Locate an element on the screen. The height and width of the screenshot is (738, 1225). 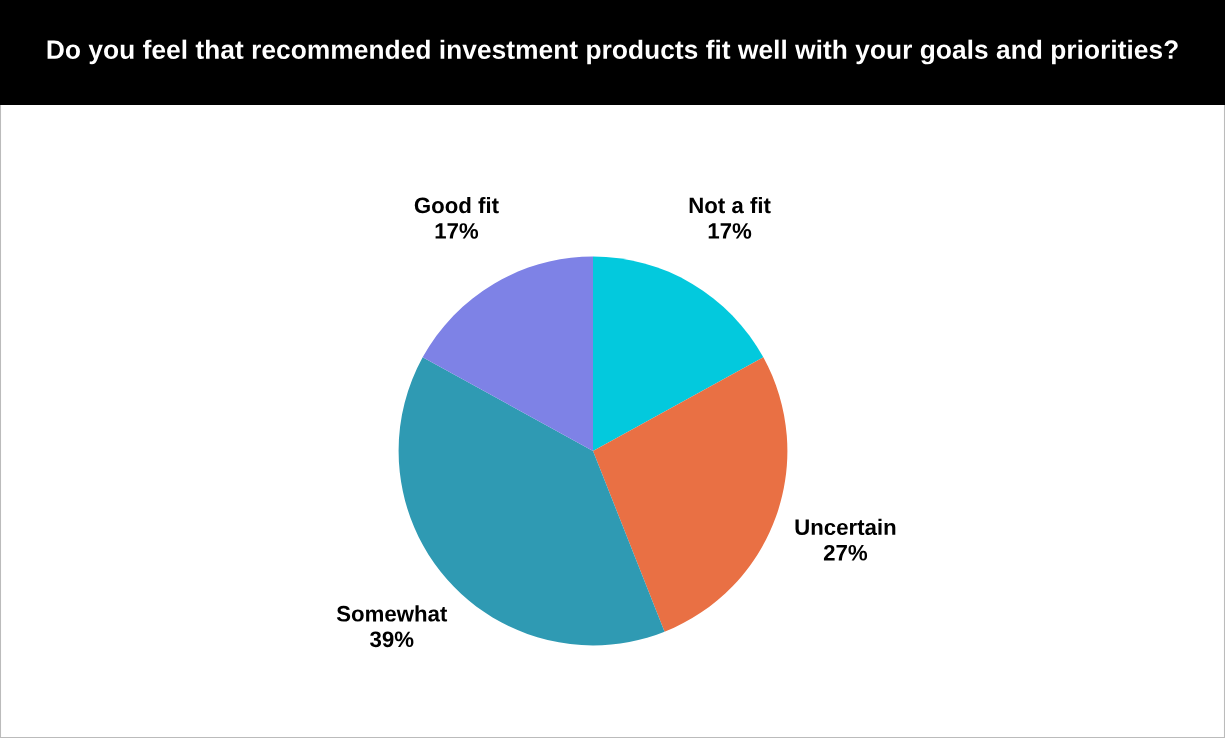
slice-label: Not a fit is located at coordinates (730, 205).